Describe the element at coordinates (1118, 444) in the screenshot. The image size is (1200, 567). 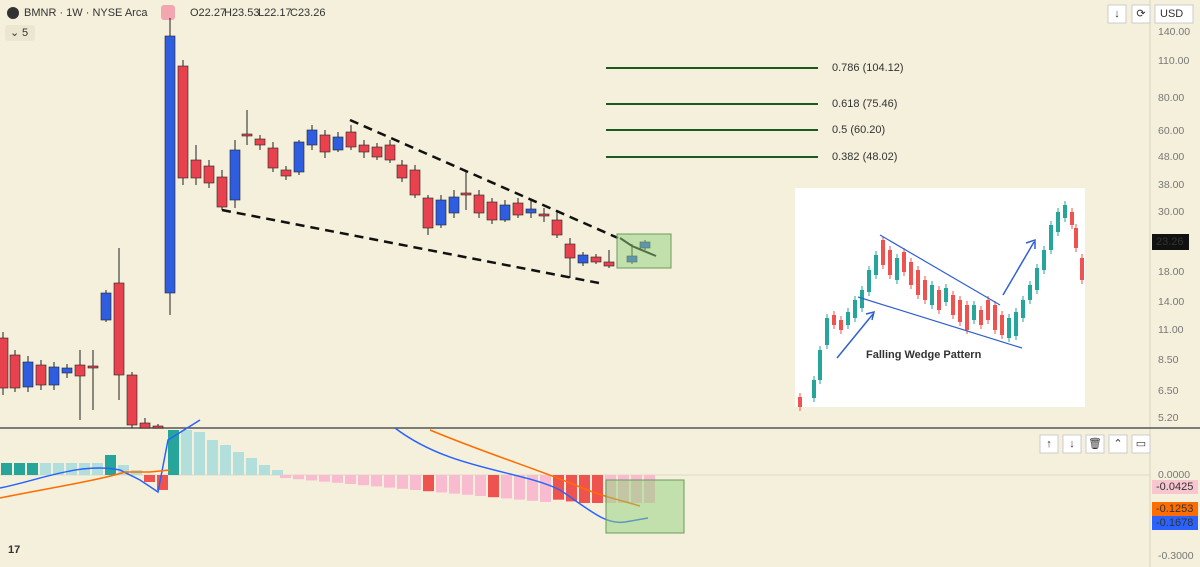
I see `collapse-pane` at that location.